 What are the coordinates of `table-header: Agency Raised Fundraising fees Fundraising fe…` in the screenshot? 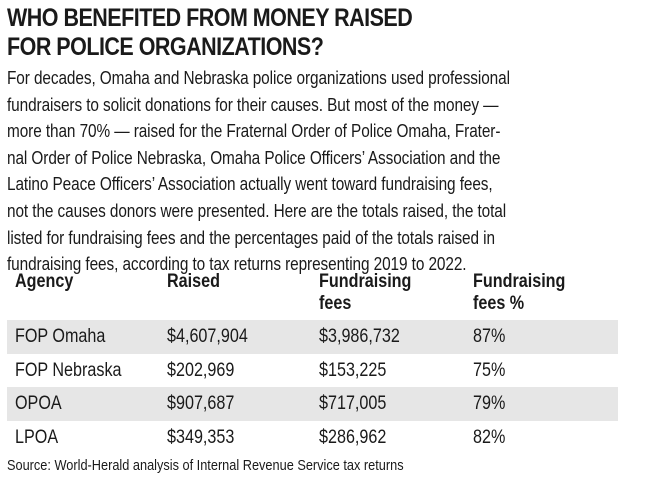 It's located at (312, 294).